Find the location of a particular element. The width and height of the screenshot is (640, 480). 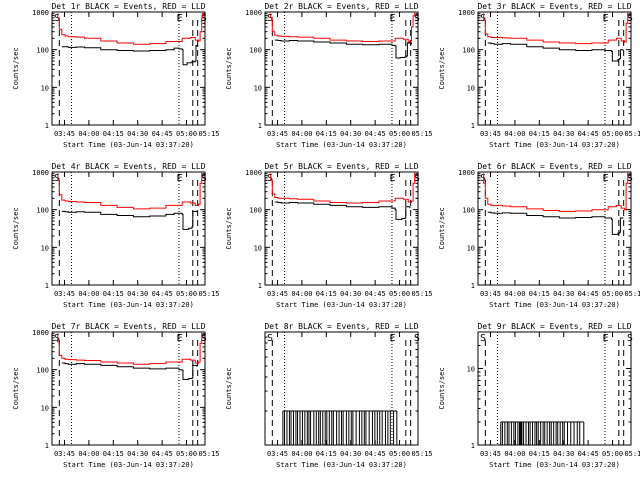

panel-title: Det 4r BLACK = Events, RED = LLD is located at coordinates (128, 166).